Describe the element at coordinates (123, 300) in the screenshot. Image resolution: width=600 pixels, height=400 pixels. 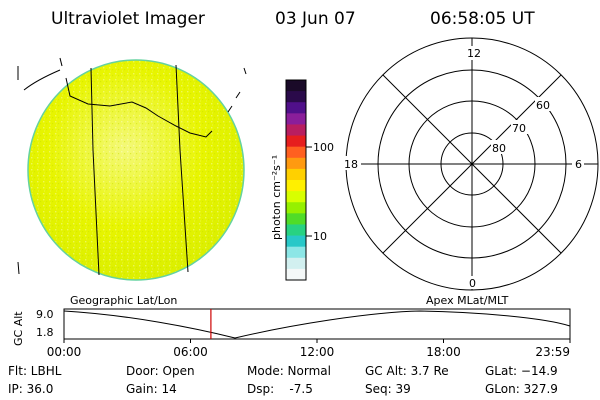
I see `timeline-left-caption: Geographic Lat/Lon` at that location.